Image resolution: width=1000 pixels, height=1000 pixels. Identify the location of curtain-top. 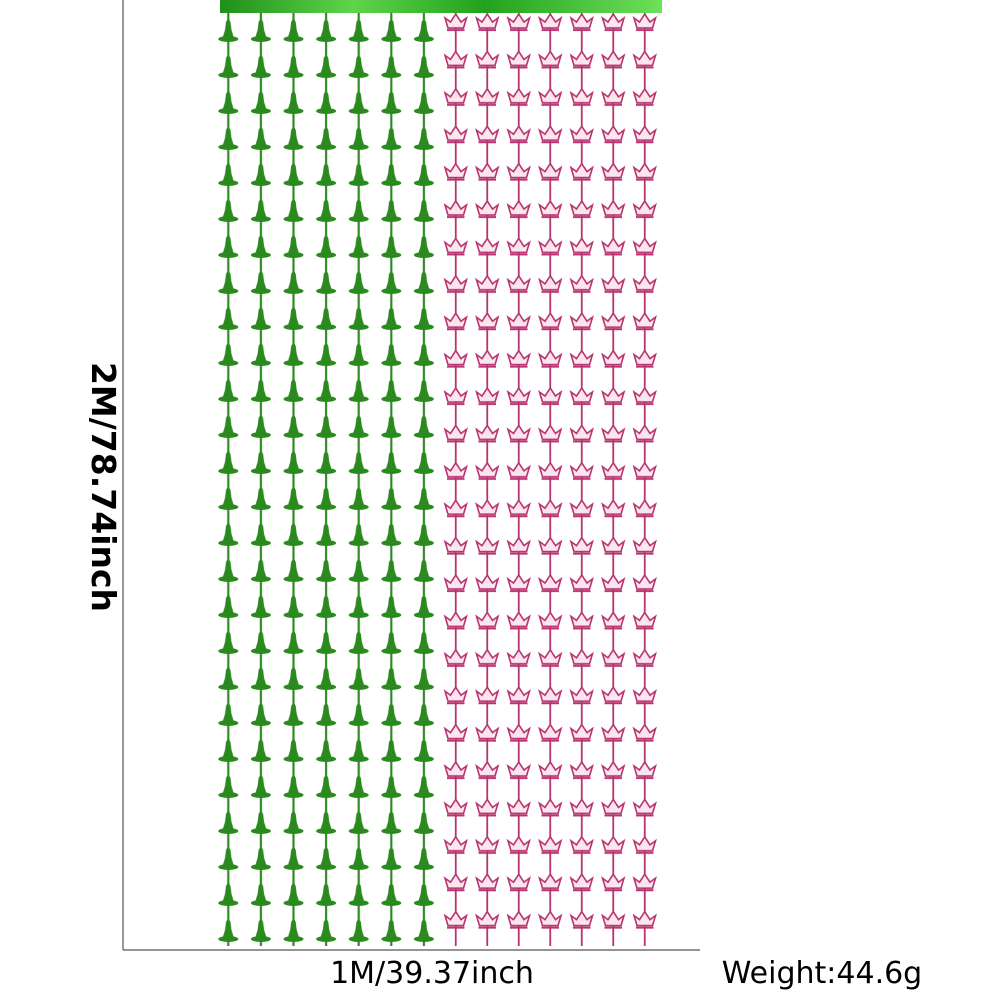
(441, 6).